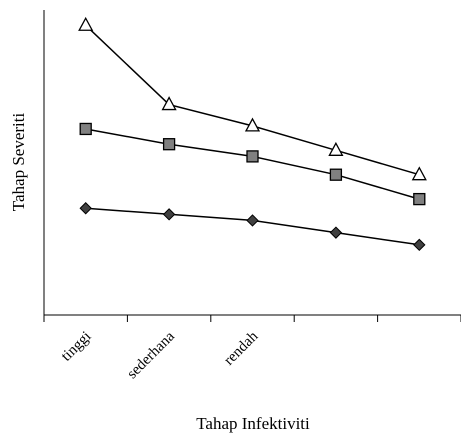 This screenshot has height=437, width=461. I want to click on x-tick-label: tinggi, so click(76, 347).